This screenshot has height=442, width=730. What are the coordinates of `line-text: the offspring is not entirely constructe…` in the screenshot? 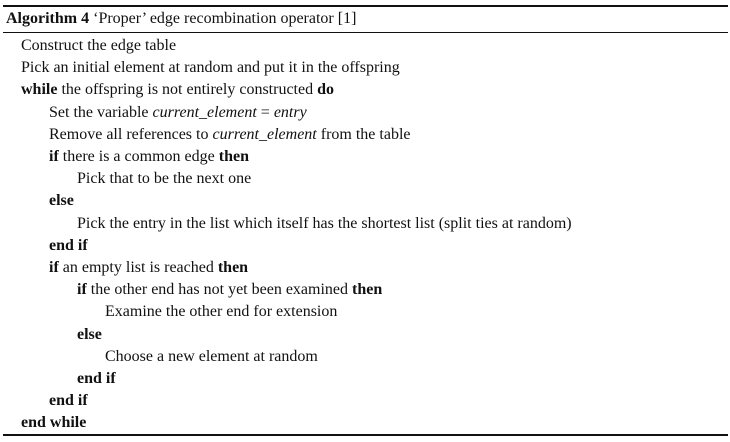 It's located at (187, 90).